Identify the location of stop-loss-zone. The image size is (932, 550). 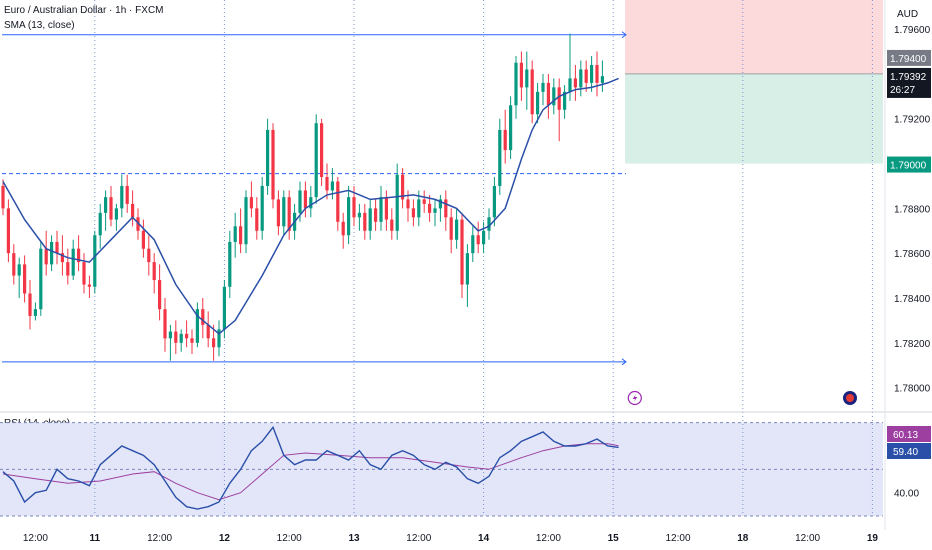
(754, 37).